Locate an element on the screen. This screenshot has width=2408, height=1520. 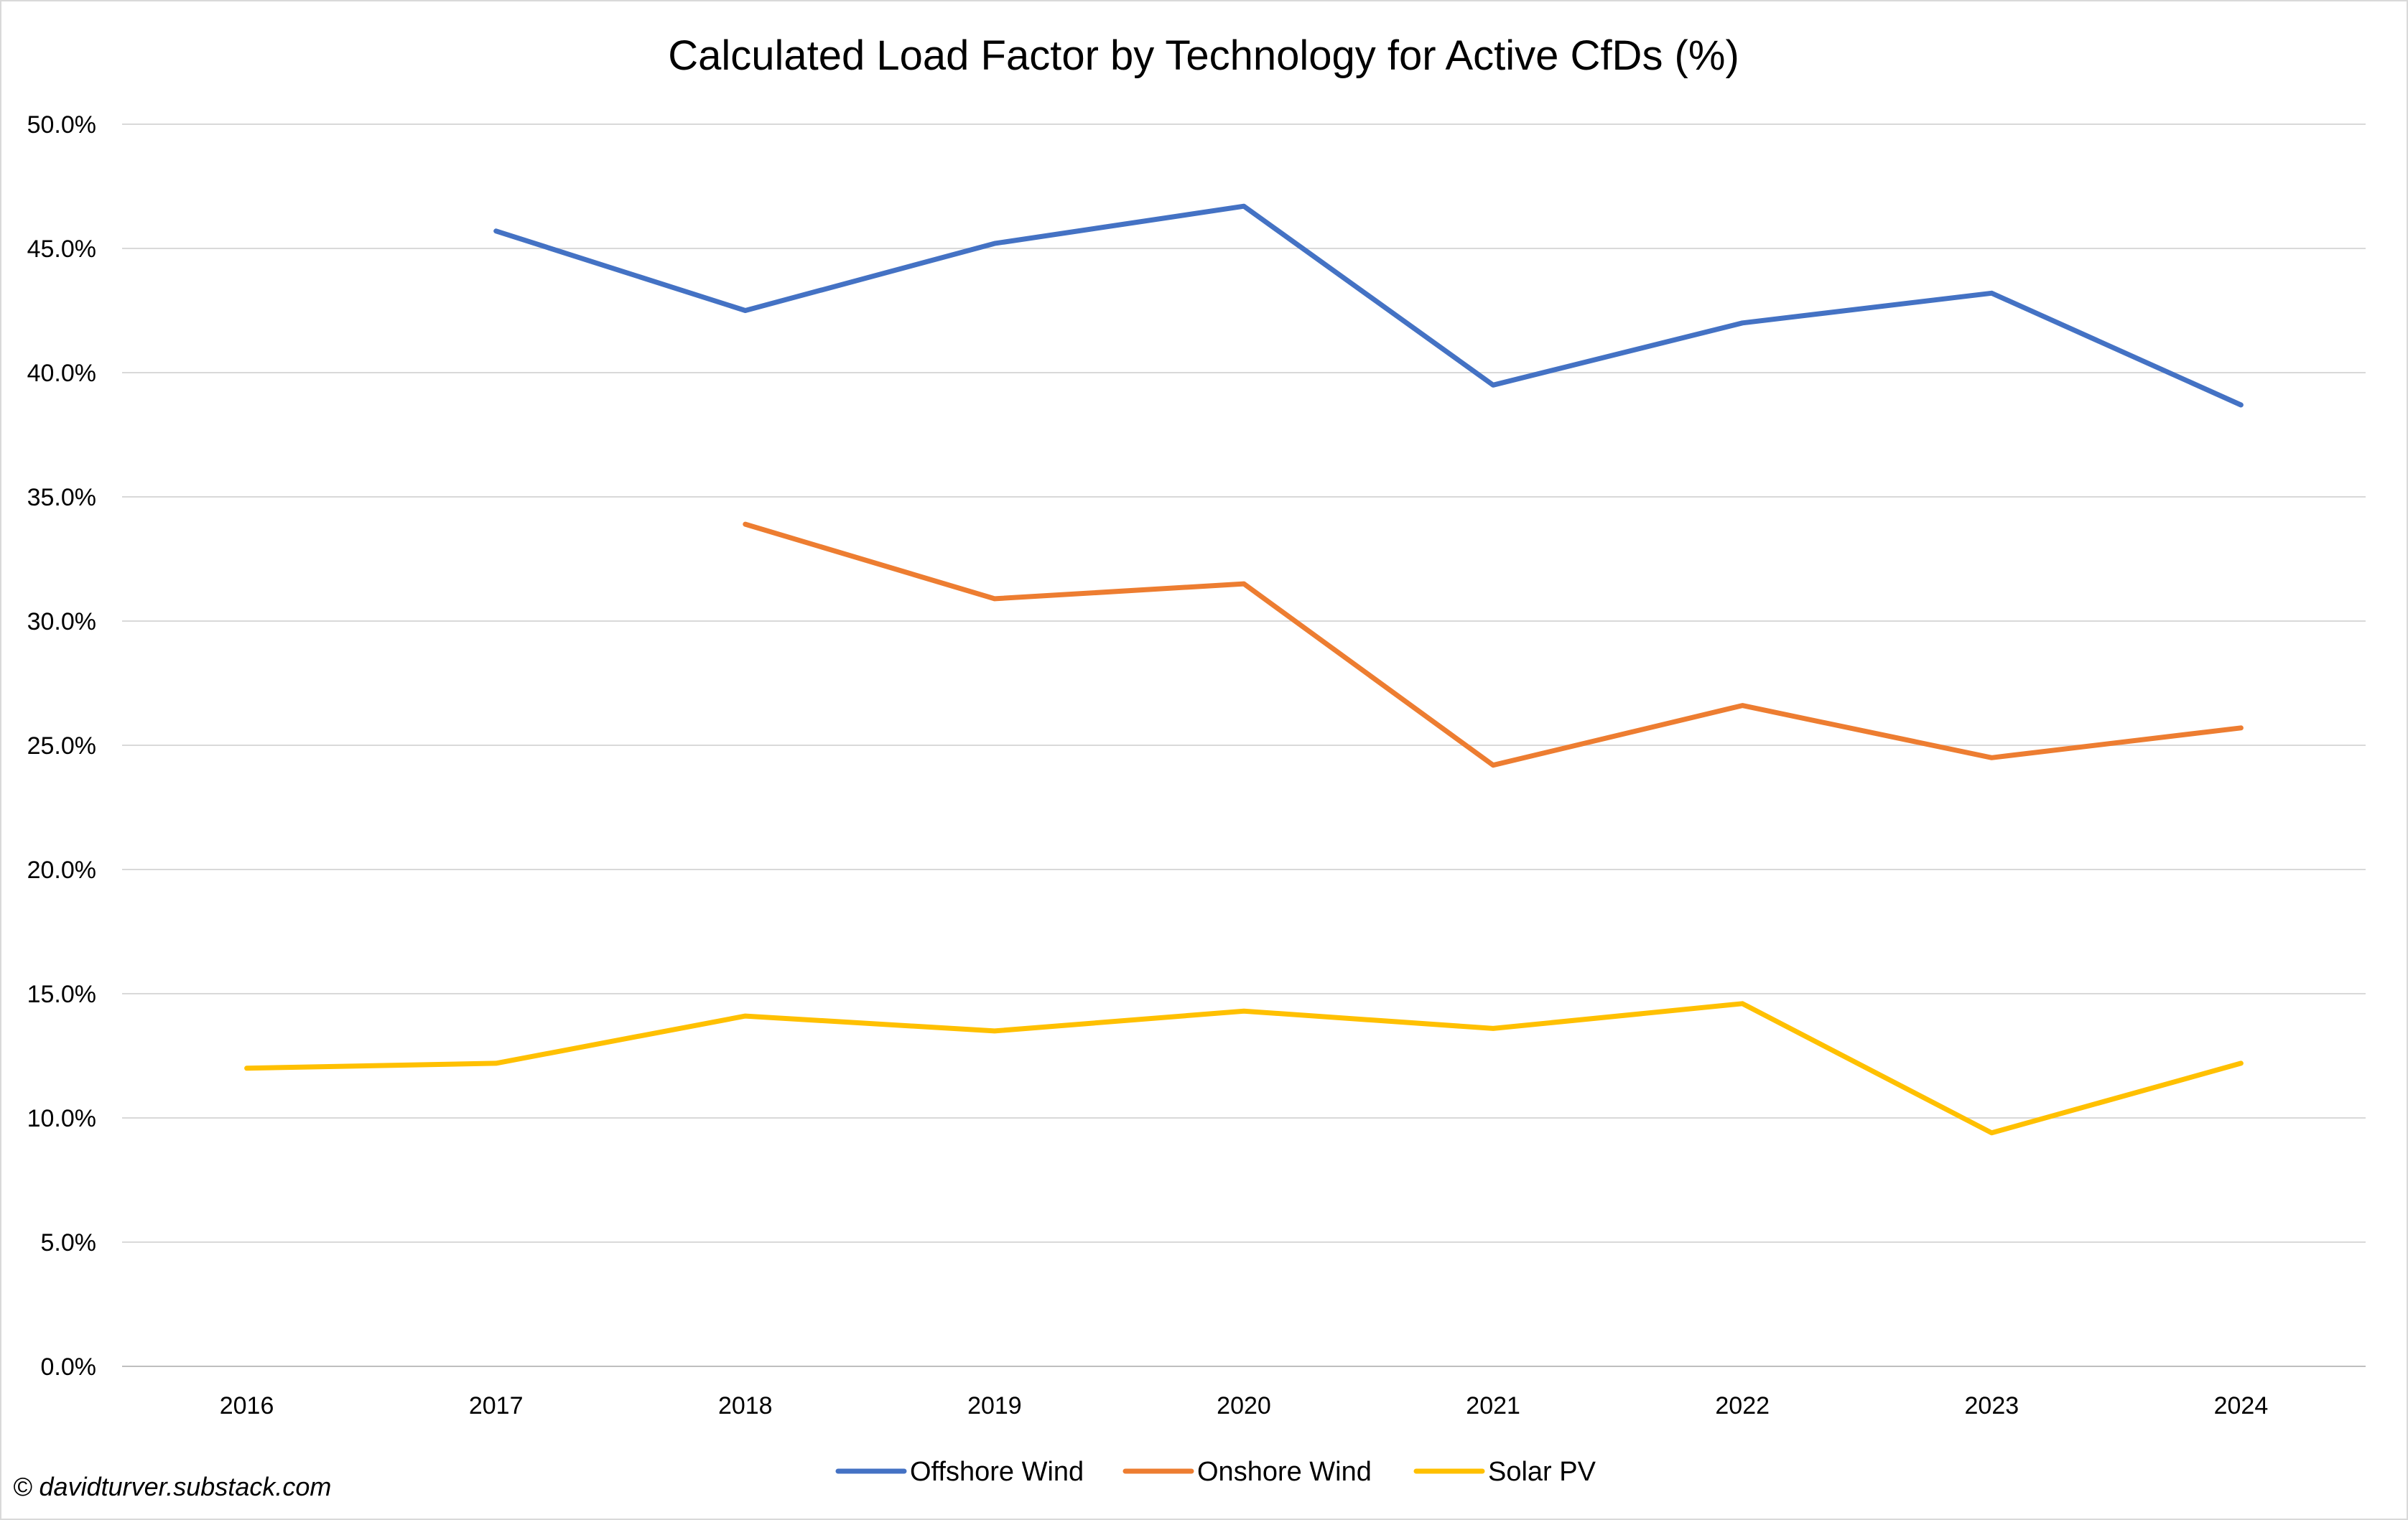
series-line-solar-pv is located at coordinates (1244, 1068).